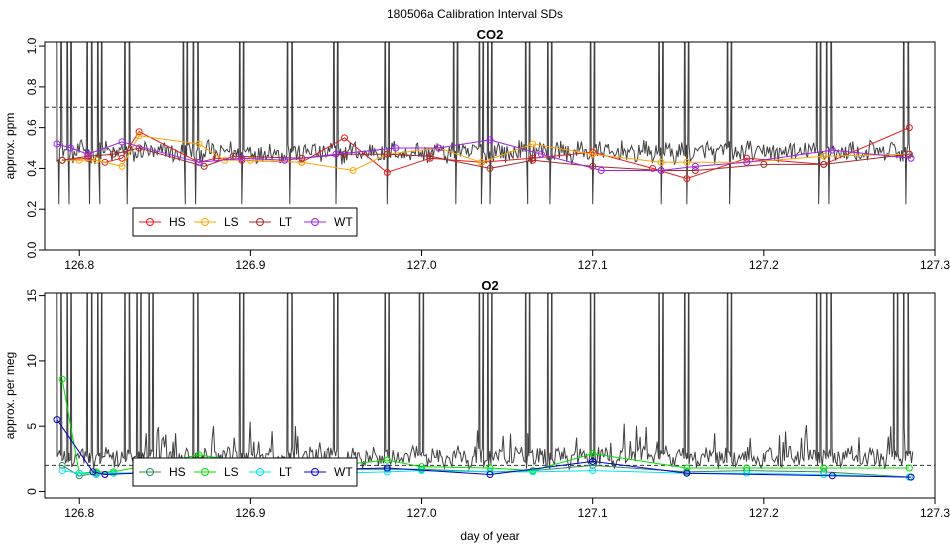 The image size is (950, 550). Describe the element at coordinates (286, 472) in the screenshot. I see `legend-label: LT` at that location.